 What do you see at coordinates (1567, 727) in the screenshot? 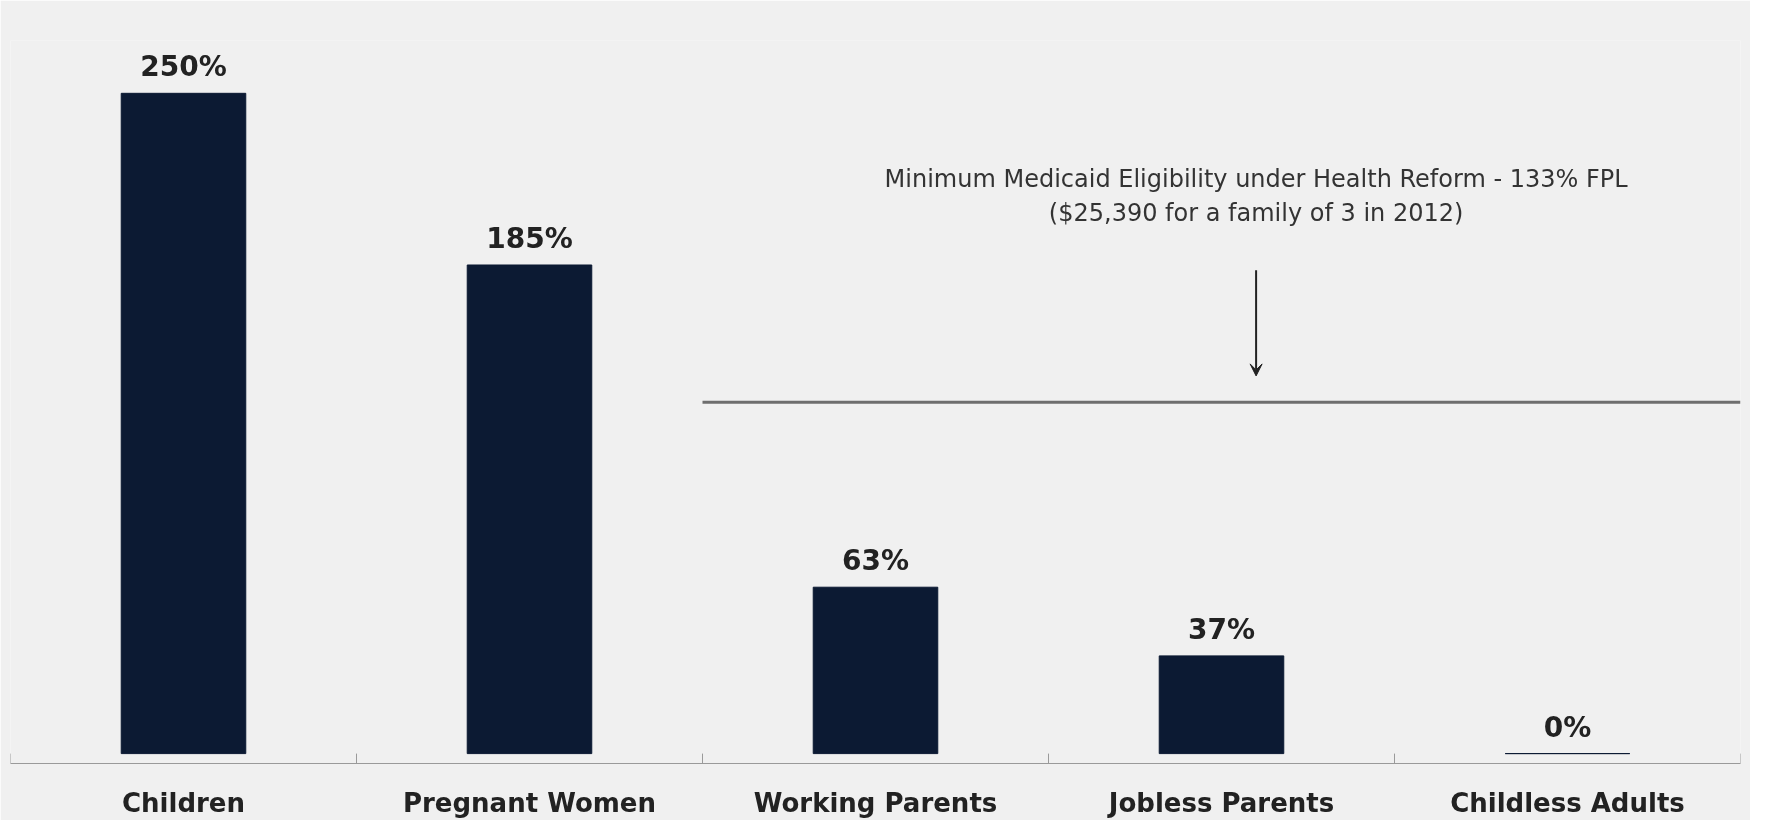
I see `data-label: 0%` at bounding box center [1567, 727].